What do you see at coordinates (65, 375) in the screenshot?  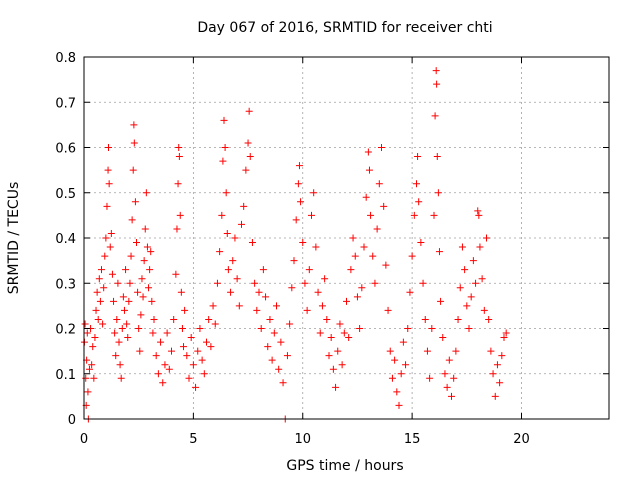 I see `y-tick-label: 0.1` at bounding box center [65, 375].